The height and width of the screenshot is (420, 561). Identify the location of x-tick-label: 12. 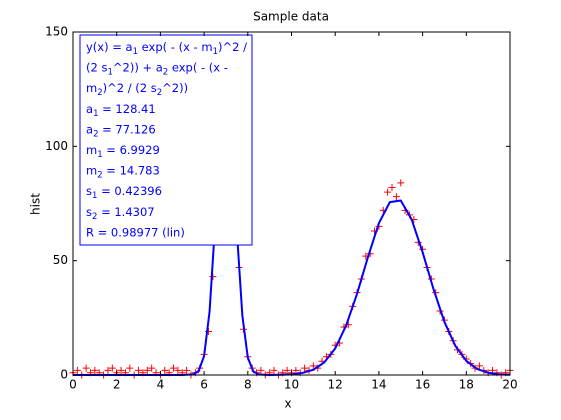
(335, 385).